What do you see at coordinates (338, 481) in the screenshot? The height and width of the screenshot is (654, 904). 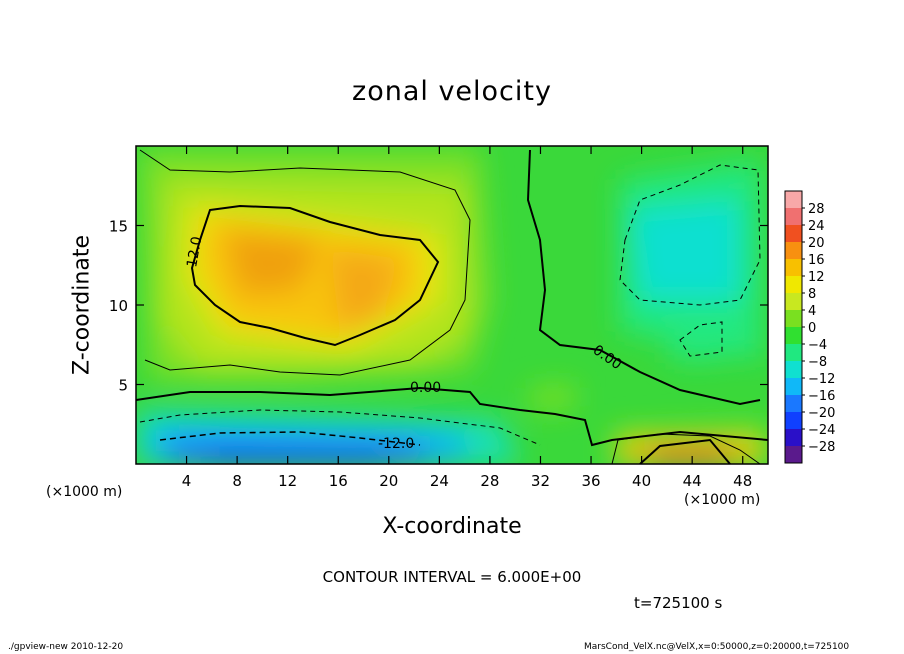 I see `x-tick-label-3: 16` at bounding box center [338, 481].